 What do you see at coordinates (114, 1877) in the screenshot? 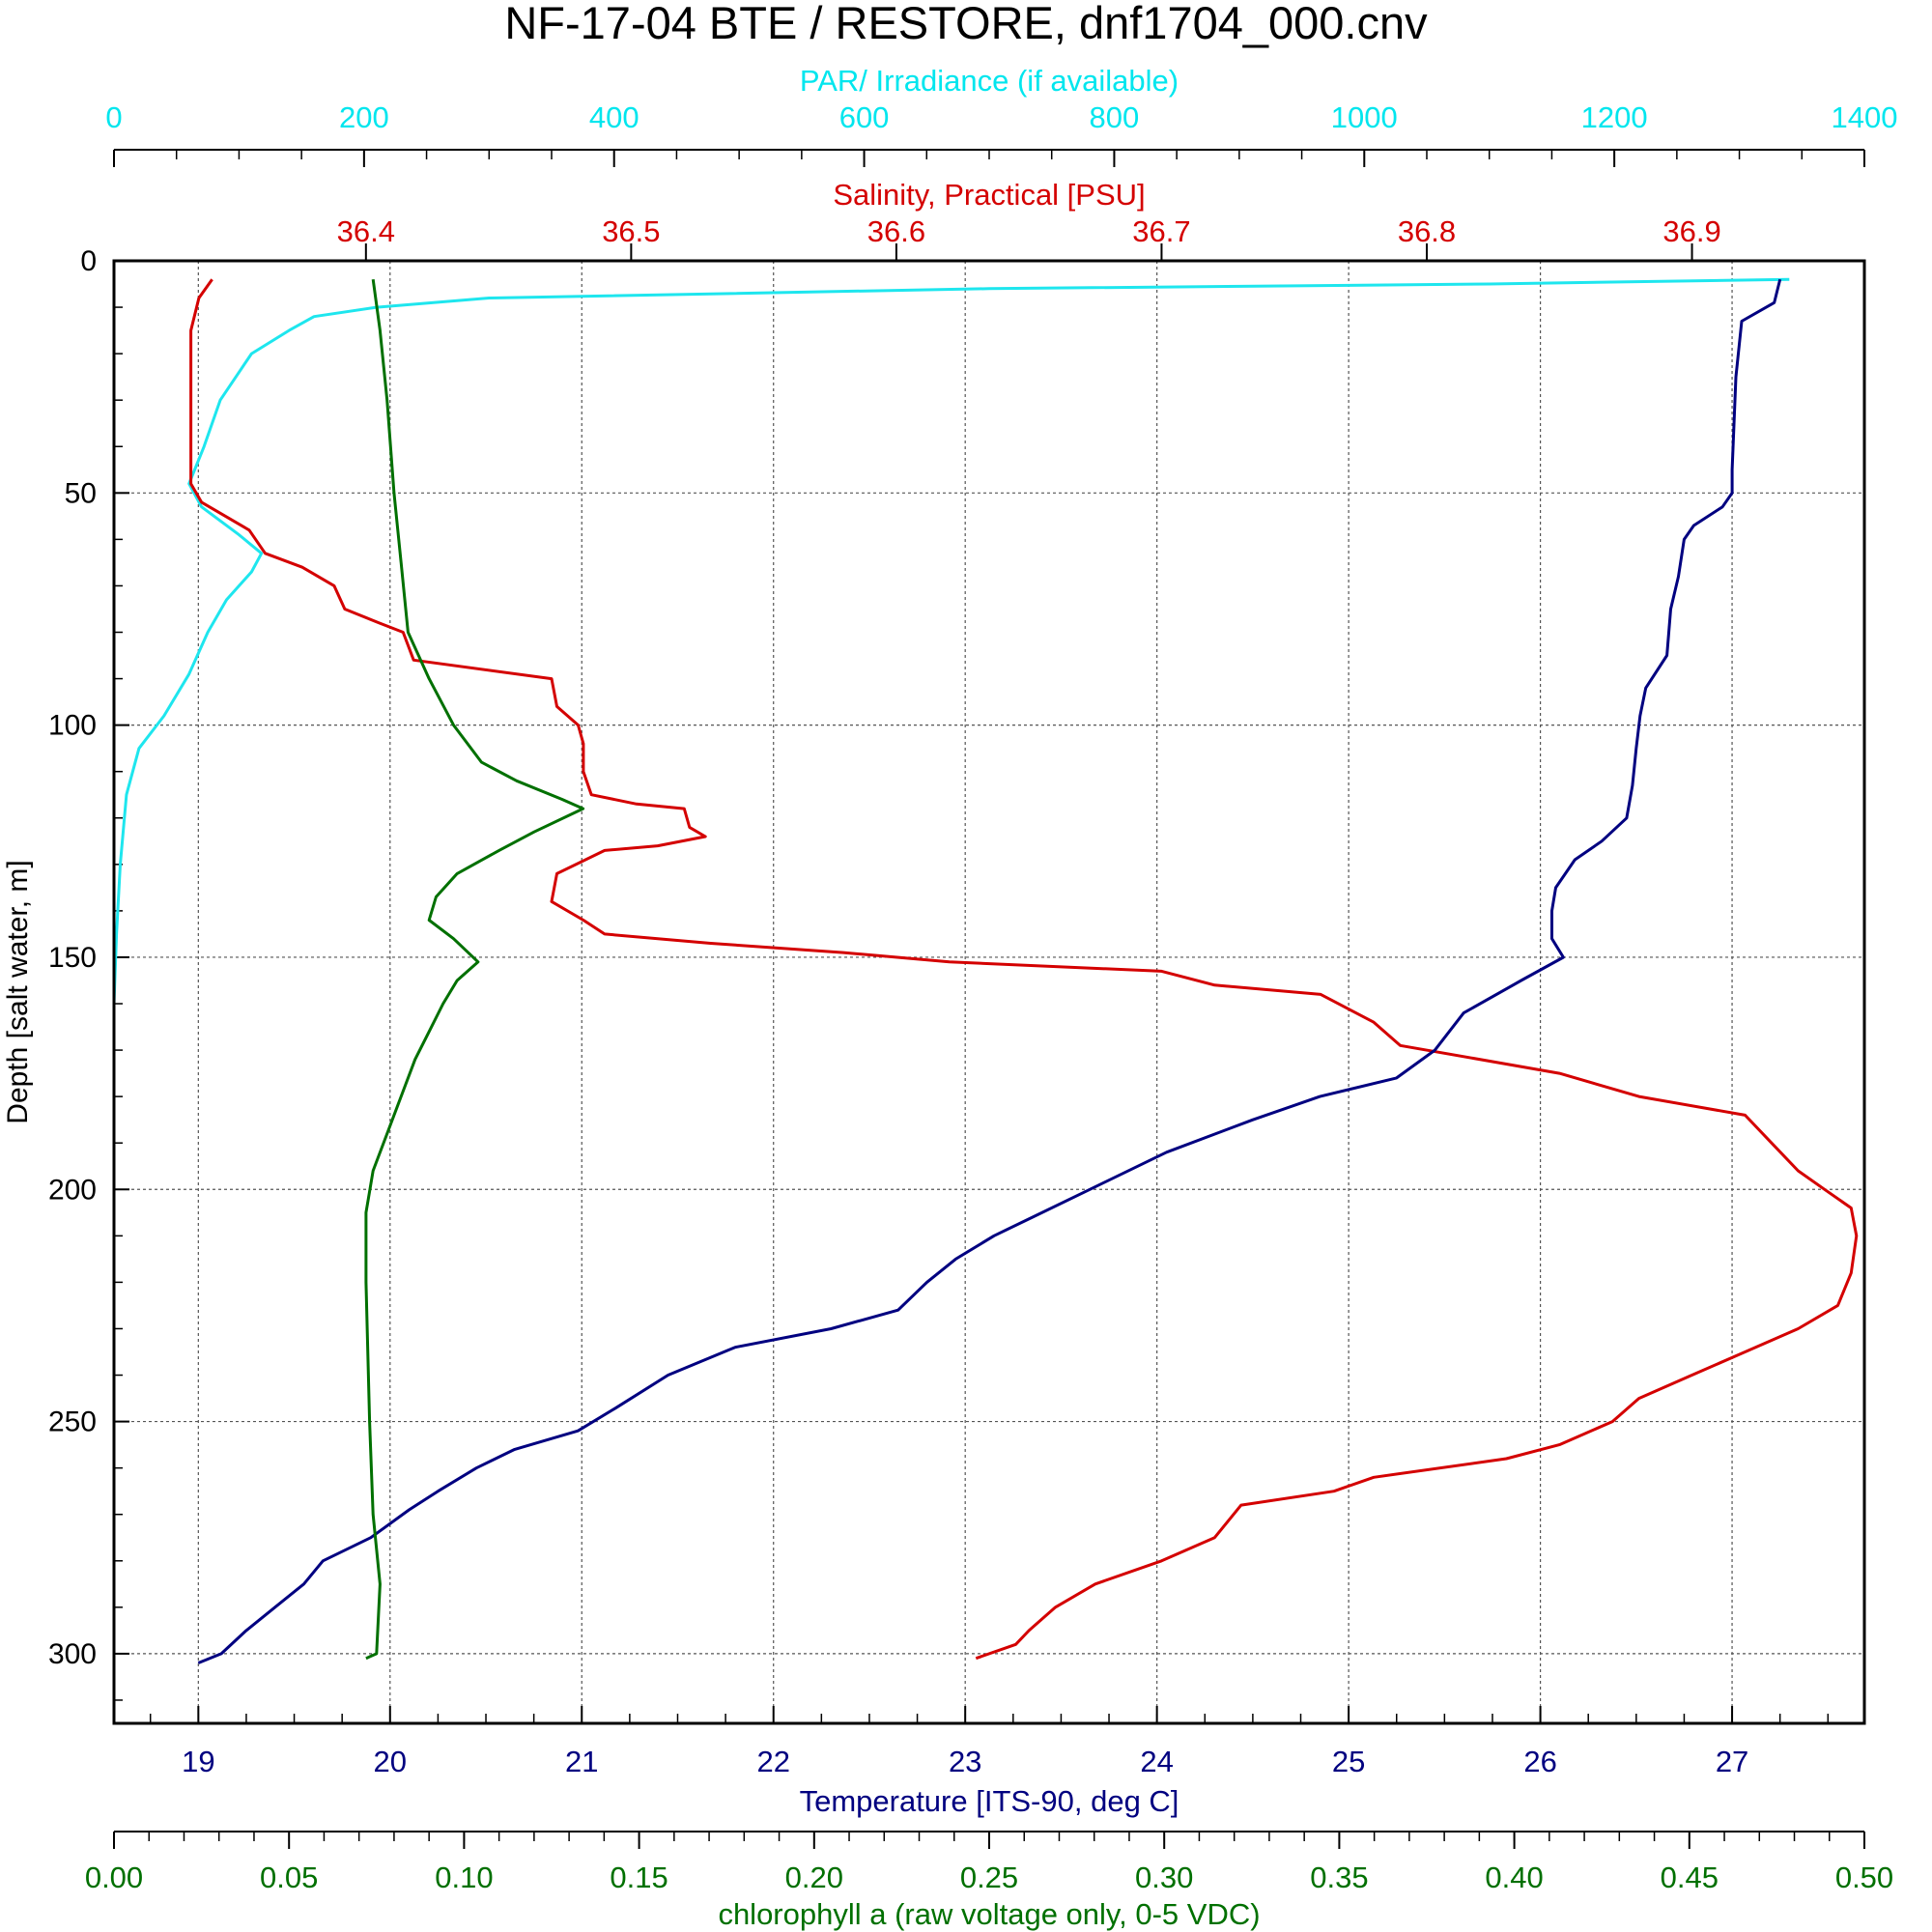
I see `tick-label-chlorophyll: 0.00` at bounding box center [114, 1877].